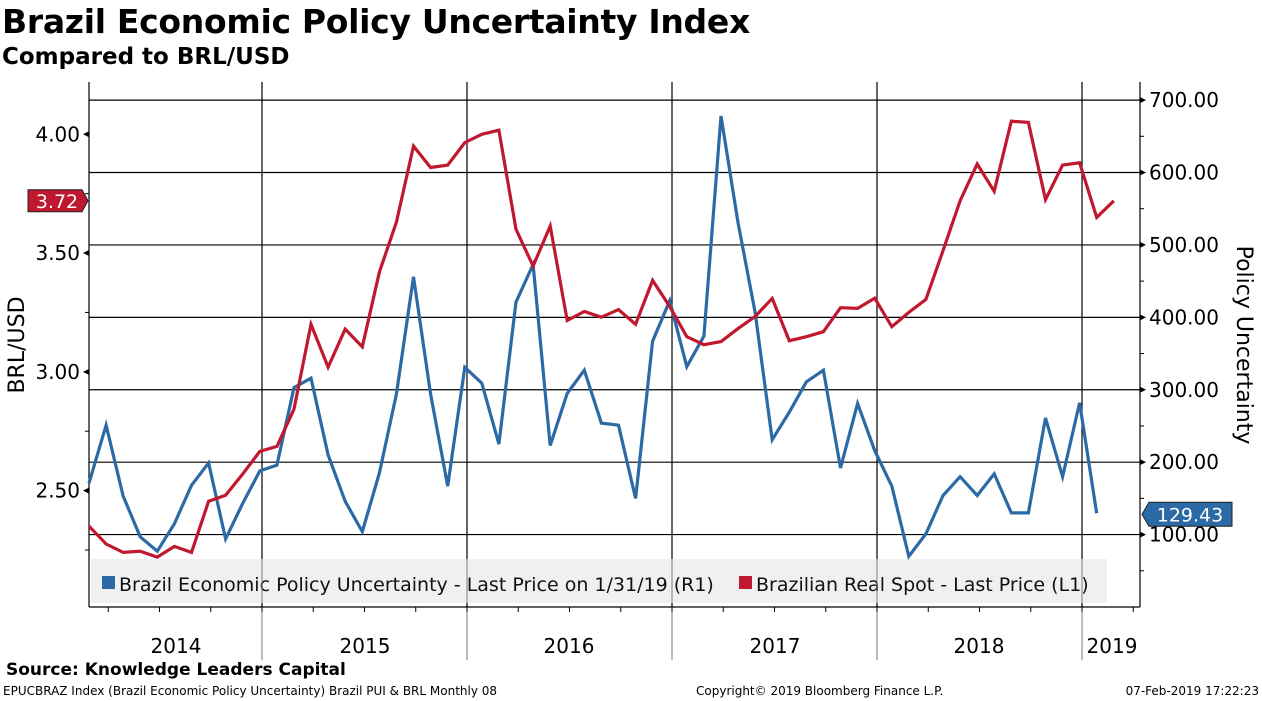  What do you see at coordinates (1192, 691) in the screenshot?
I see `footer-timestamp: 07-Feb-2019 17:22:23` at bounding box center [1192, 691].